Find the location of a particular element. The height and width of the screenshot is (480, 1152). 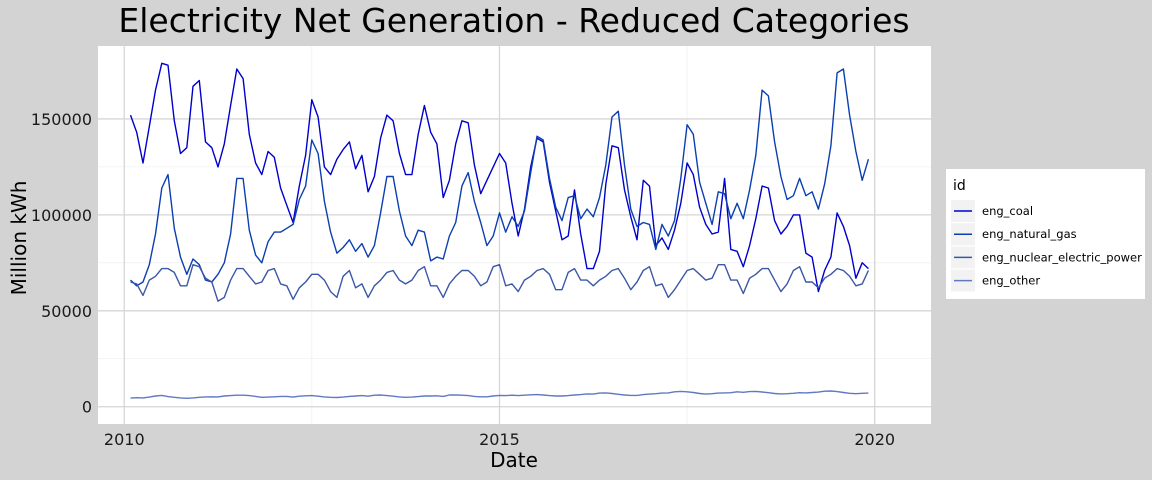

legend-label-eng_other: eng_other is located at coordinates (1011, 281).